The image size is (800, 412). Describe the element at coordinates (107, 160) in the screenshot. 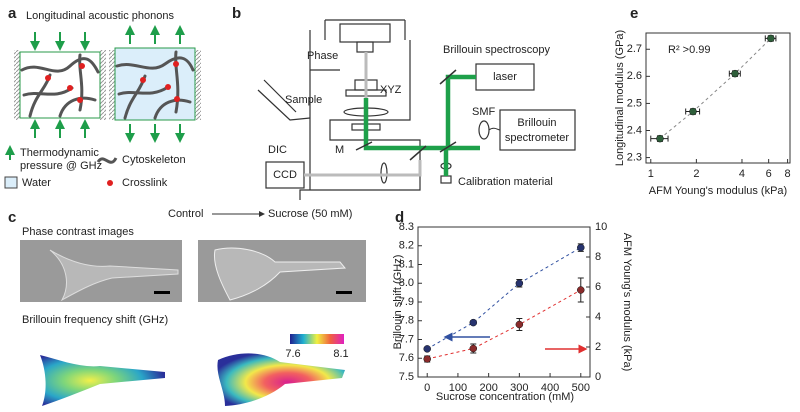

I see `legend-cytoskeleton` at that location.